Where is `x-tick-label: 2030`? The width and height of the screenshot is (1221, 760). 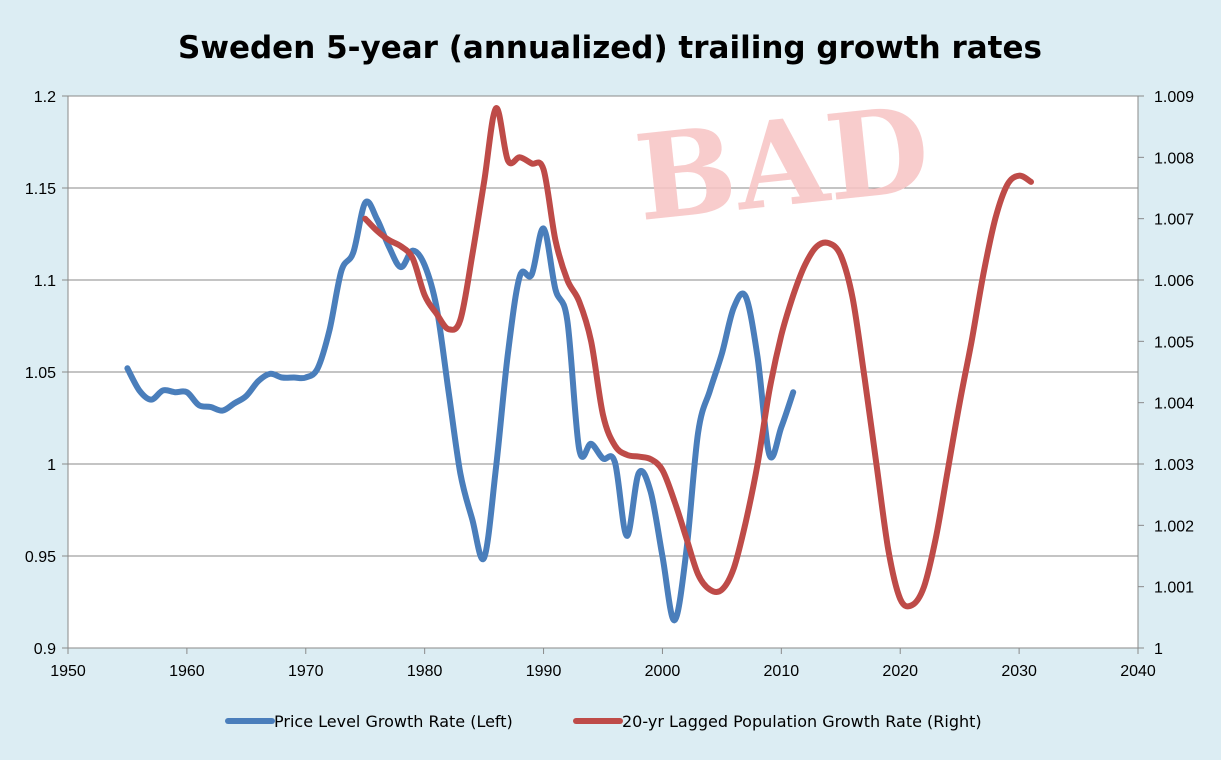
x-tick-label: 2030 is located at coordinates (1019, 671).